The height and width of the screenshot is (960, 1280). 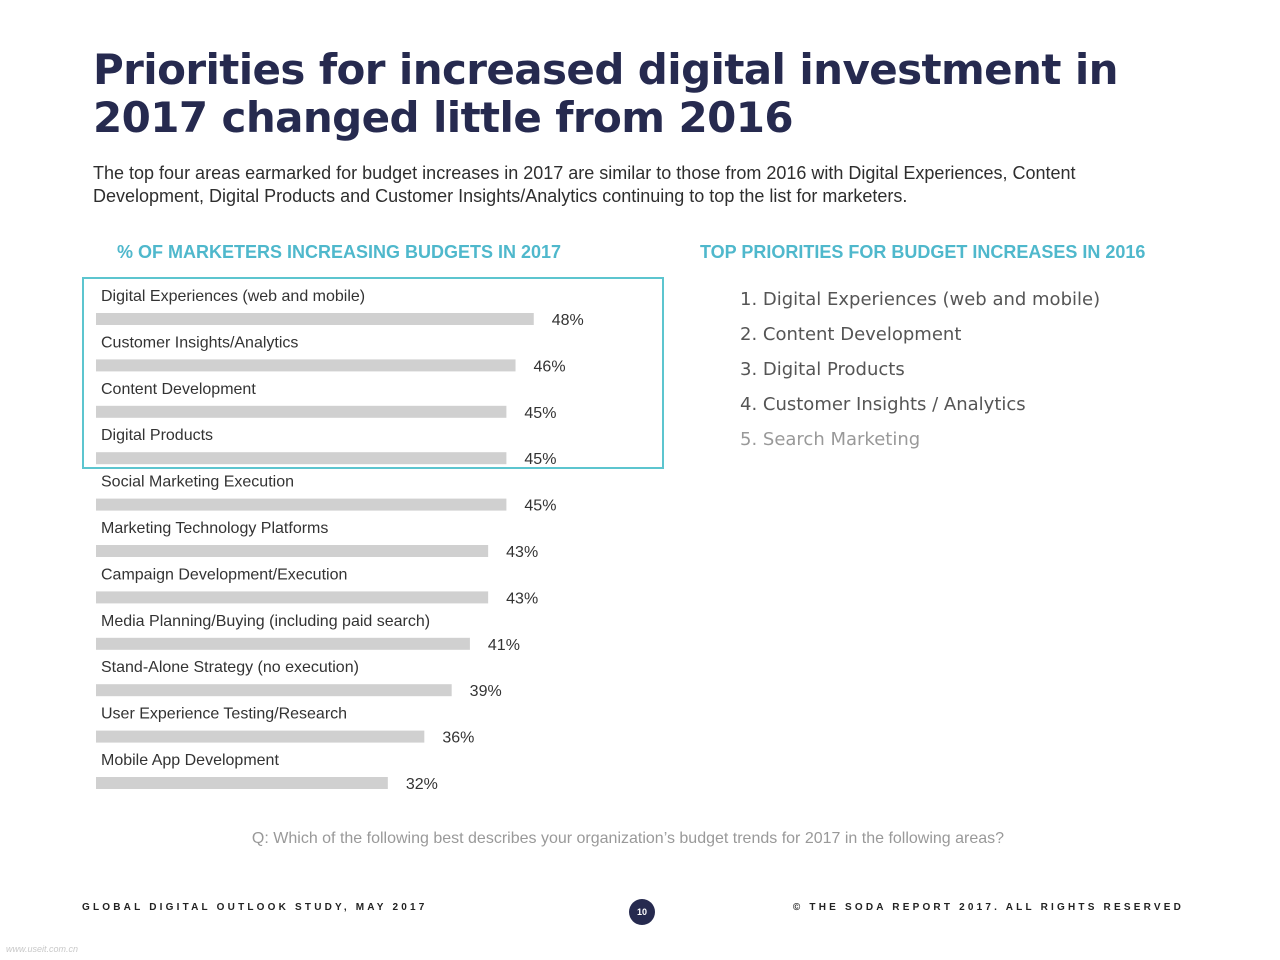 What do you see at coordinates (642, 912) in the screenshot?
I see `page-number-badge: 10` at bounding box center [642, 912].